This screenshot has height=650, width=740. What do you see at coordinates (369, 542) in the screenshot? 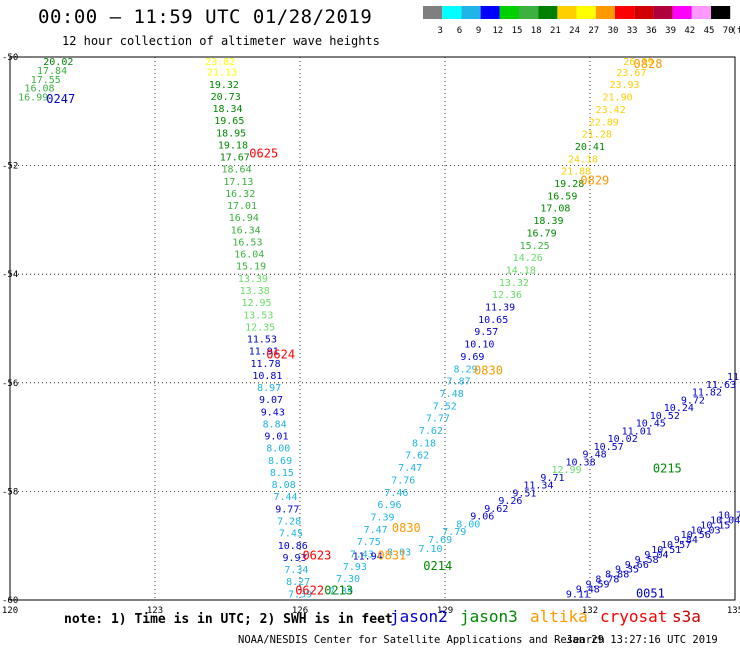
I see `swh-value: 7.75` at bounding box center [369, 542].